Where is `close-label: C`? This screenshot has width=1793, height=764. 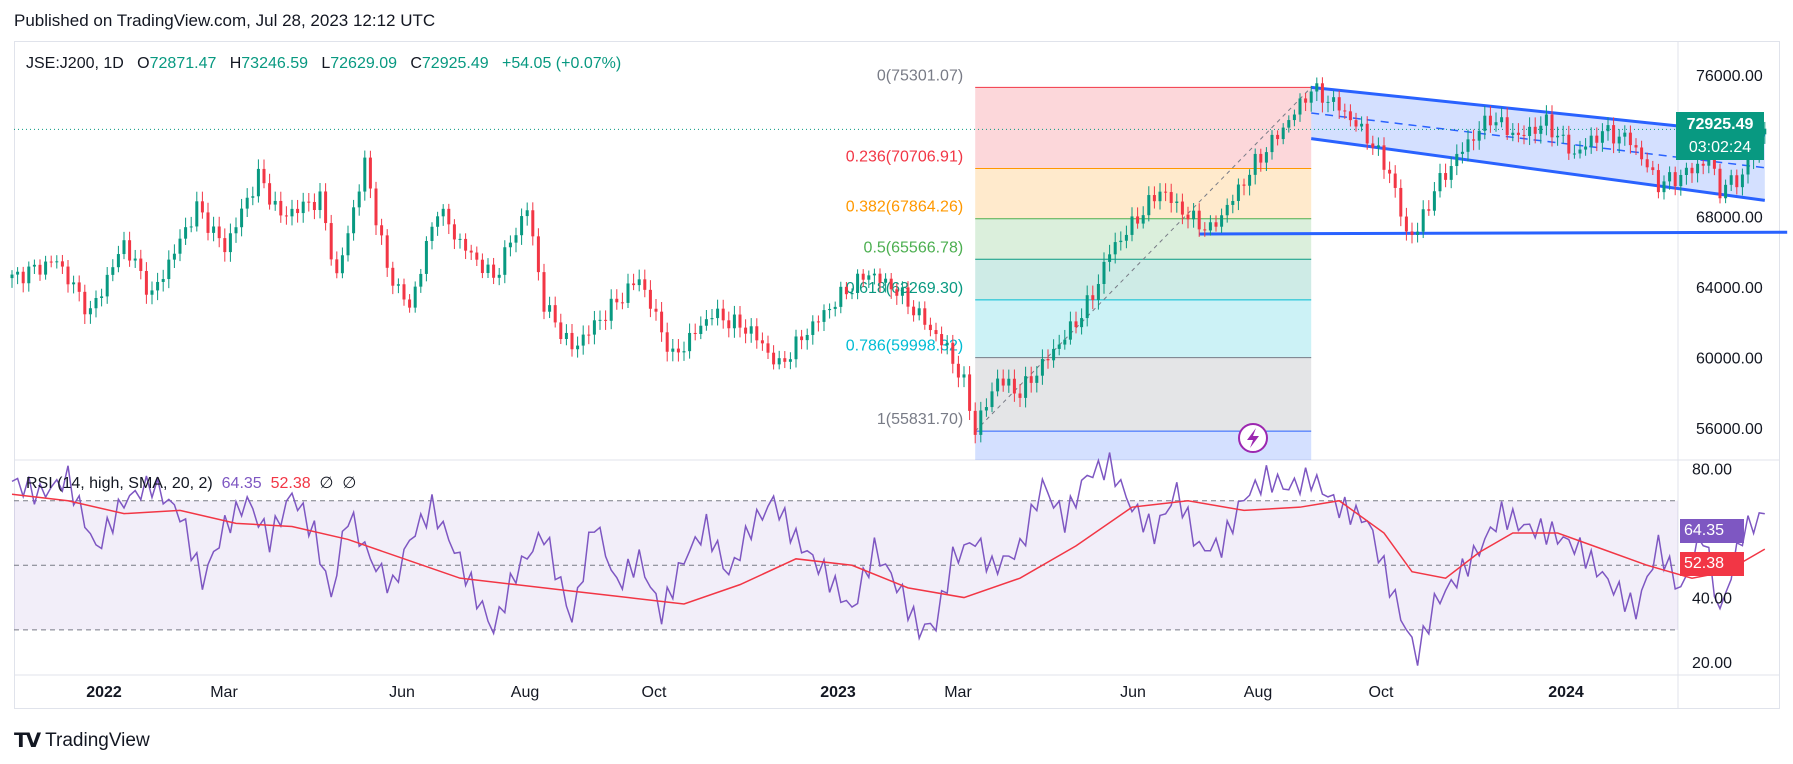
close-label: C is located at coordinates (416, 63).